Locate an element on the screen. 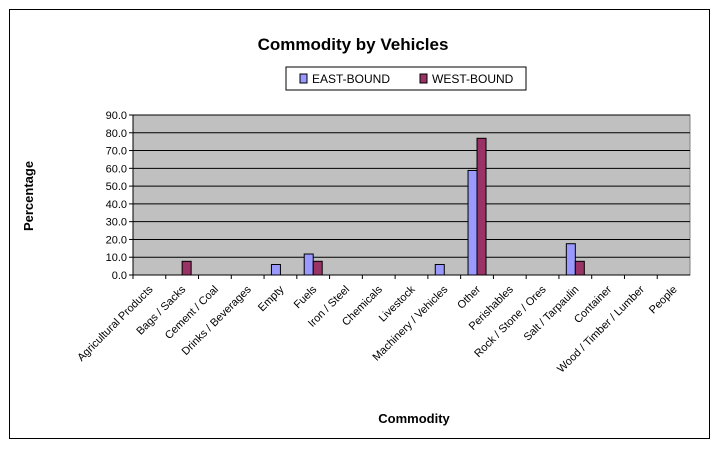 This screenshot has height=460, width=723. y-tick-label: 90.0 is located at coordinates (116, 116).